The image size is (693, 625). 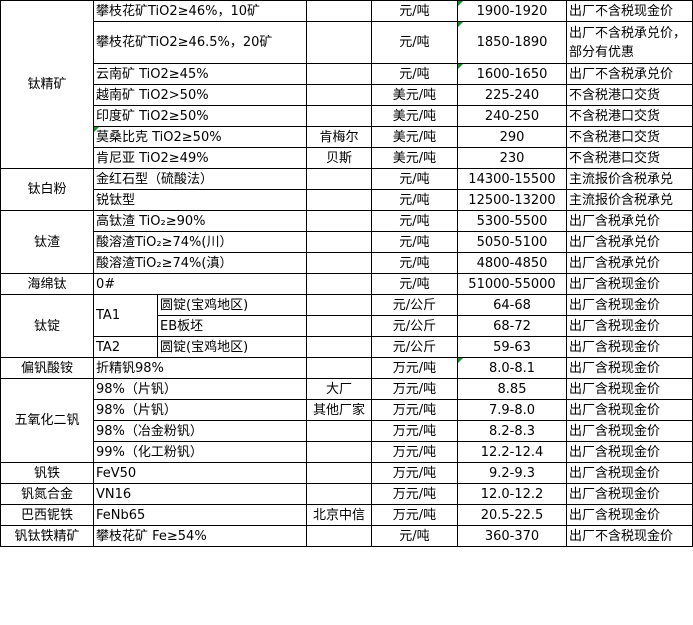 I want to click on table-row: 偏钒酸铵 折精钒98% 万元/吨 8.0-8.1 出厂含税现金价, so click(x=346, y=368).